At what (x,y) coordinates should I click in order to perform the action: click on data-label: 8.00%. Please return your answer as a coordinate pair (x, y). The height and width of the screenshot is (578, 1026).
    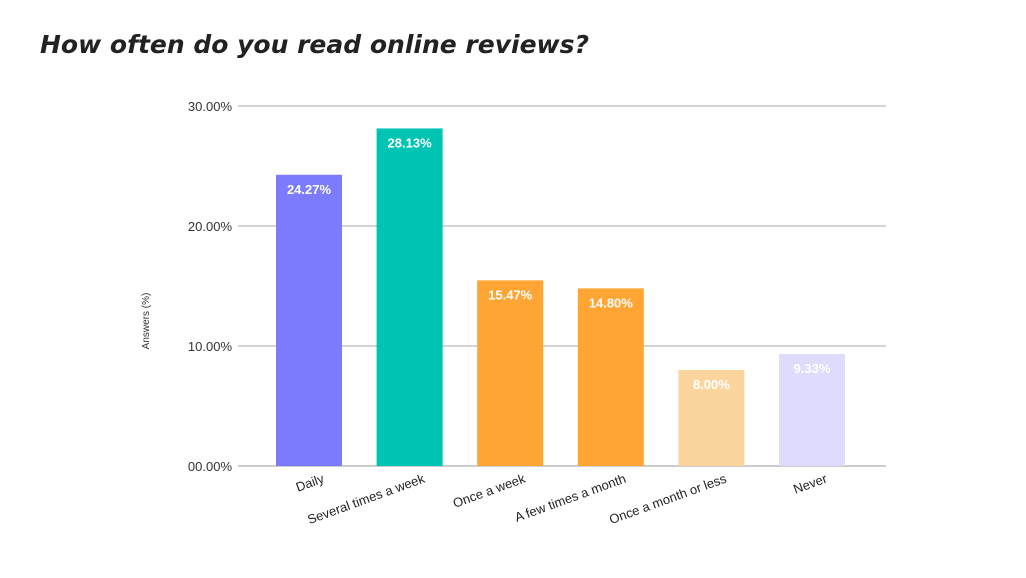
    Looking at the image, I should click on (711, 384).